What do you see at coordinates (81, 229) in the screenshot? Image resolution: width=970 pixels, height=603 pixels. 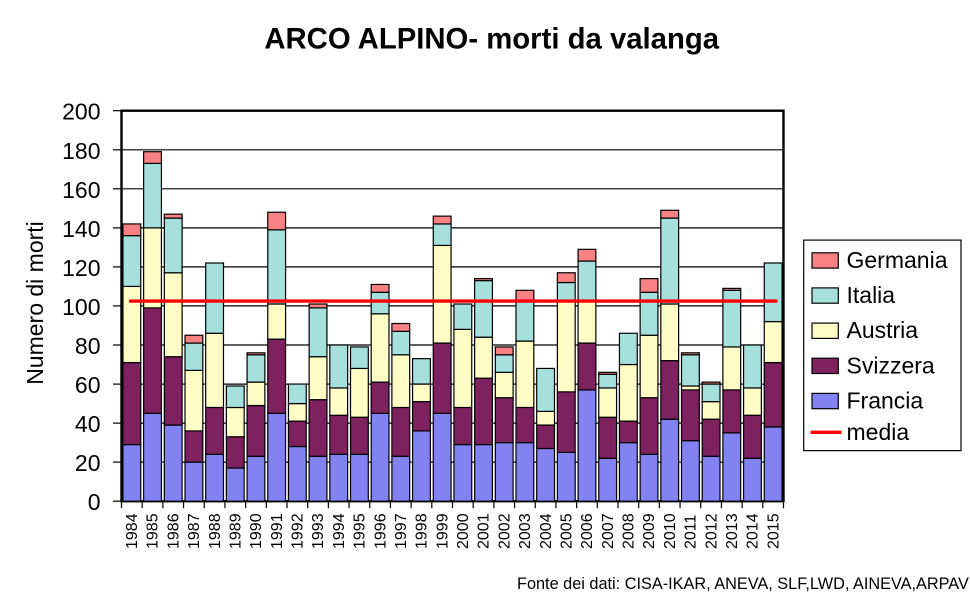 I see `svg-text: 140` at bounding box center [81, 229].